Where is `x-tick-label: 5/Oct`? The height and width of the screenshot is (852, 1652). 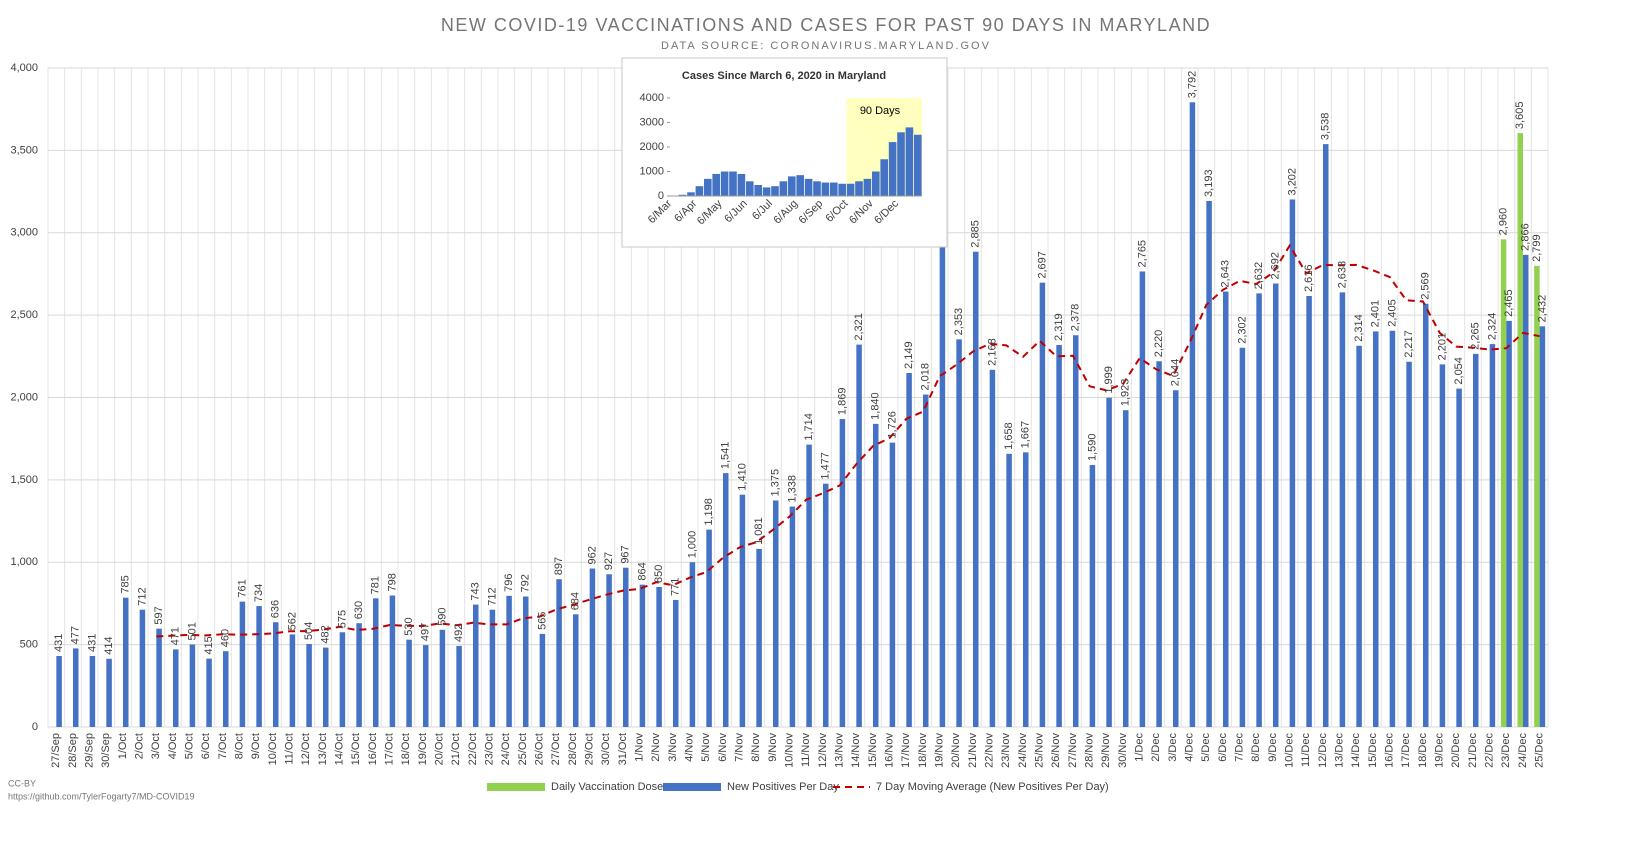 x-tick-label: 5/Oct is located at coordinates (190, 746).